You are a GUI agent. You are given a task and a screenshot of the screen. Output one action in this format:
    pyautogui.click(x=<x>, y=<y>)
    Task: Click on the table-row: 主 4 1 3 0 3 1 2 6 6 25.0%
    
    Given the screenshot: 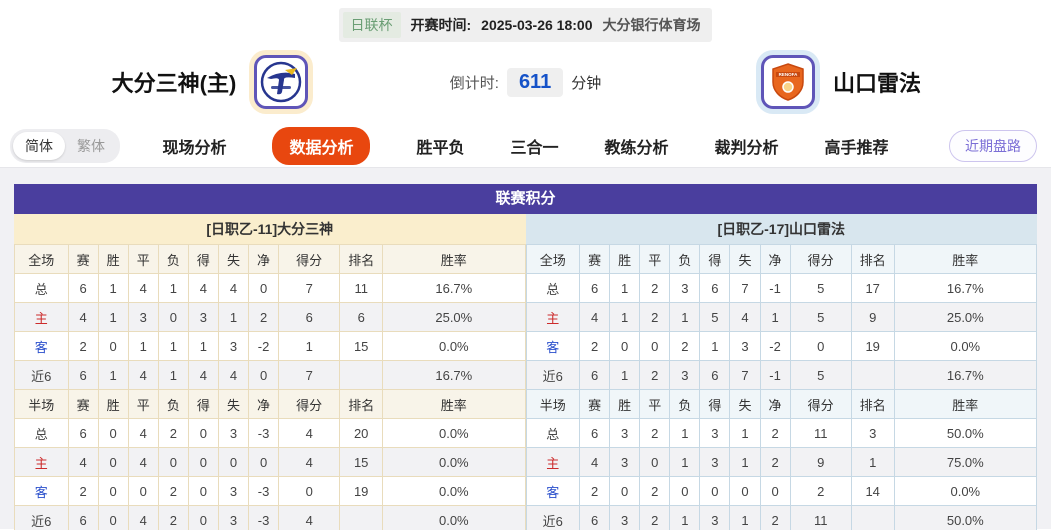 What is the action you would take?
    pyautogui.click(x=270, y=317)
    